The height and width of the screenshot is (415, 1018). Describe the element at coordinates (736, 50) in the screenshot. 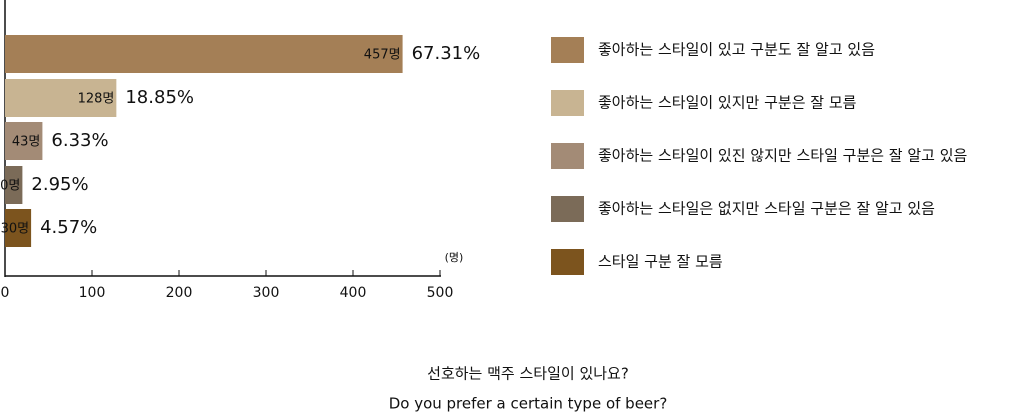

I see `legend-label: 좋아하는 스타일이 있고 구분도 잘 알고 있음` at that location.